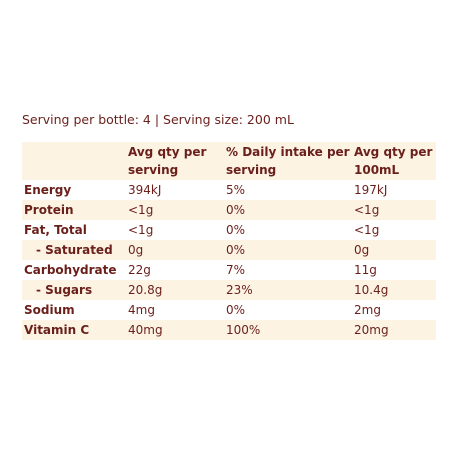 This screenshot has height=460, width=460. Describe the element at coordinates (74, 161) in the screenshot. I see `header-cell` at that location.